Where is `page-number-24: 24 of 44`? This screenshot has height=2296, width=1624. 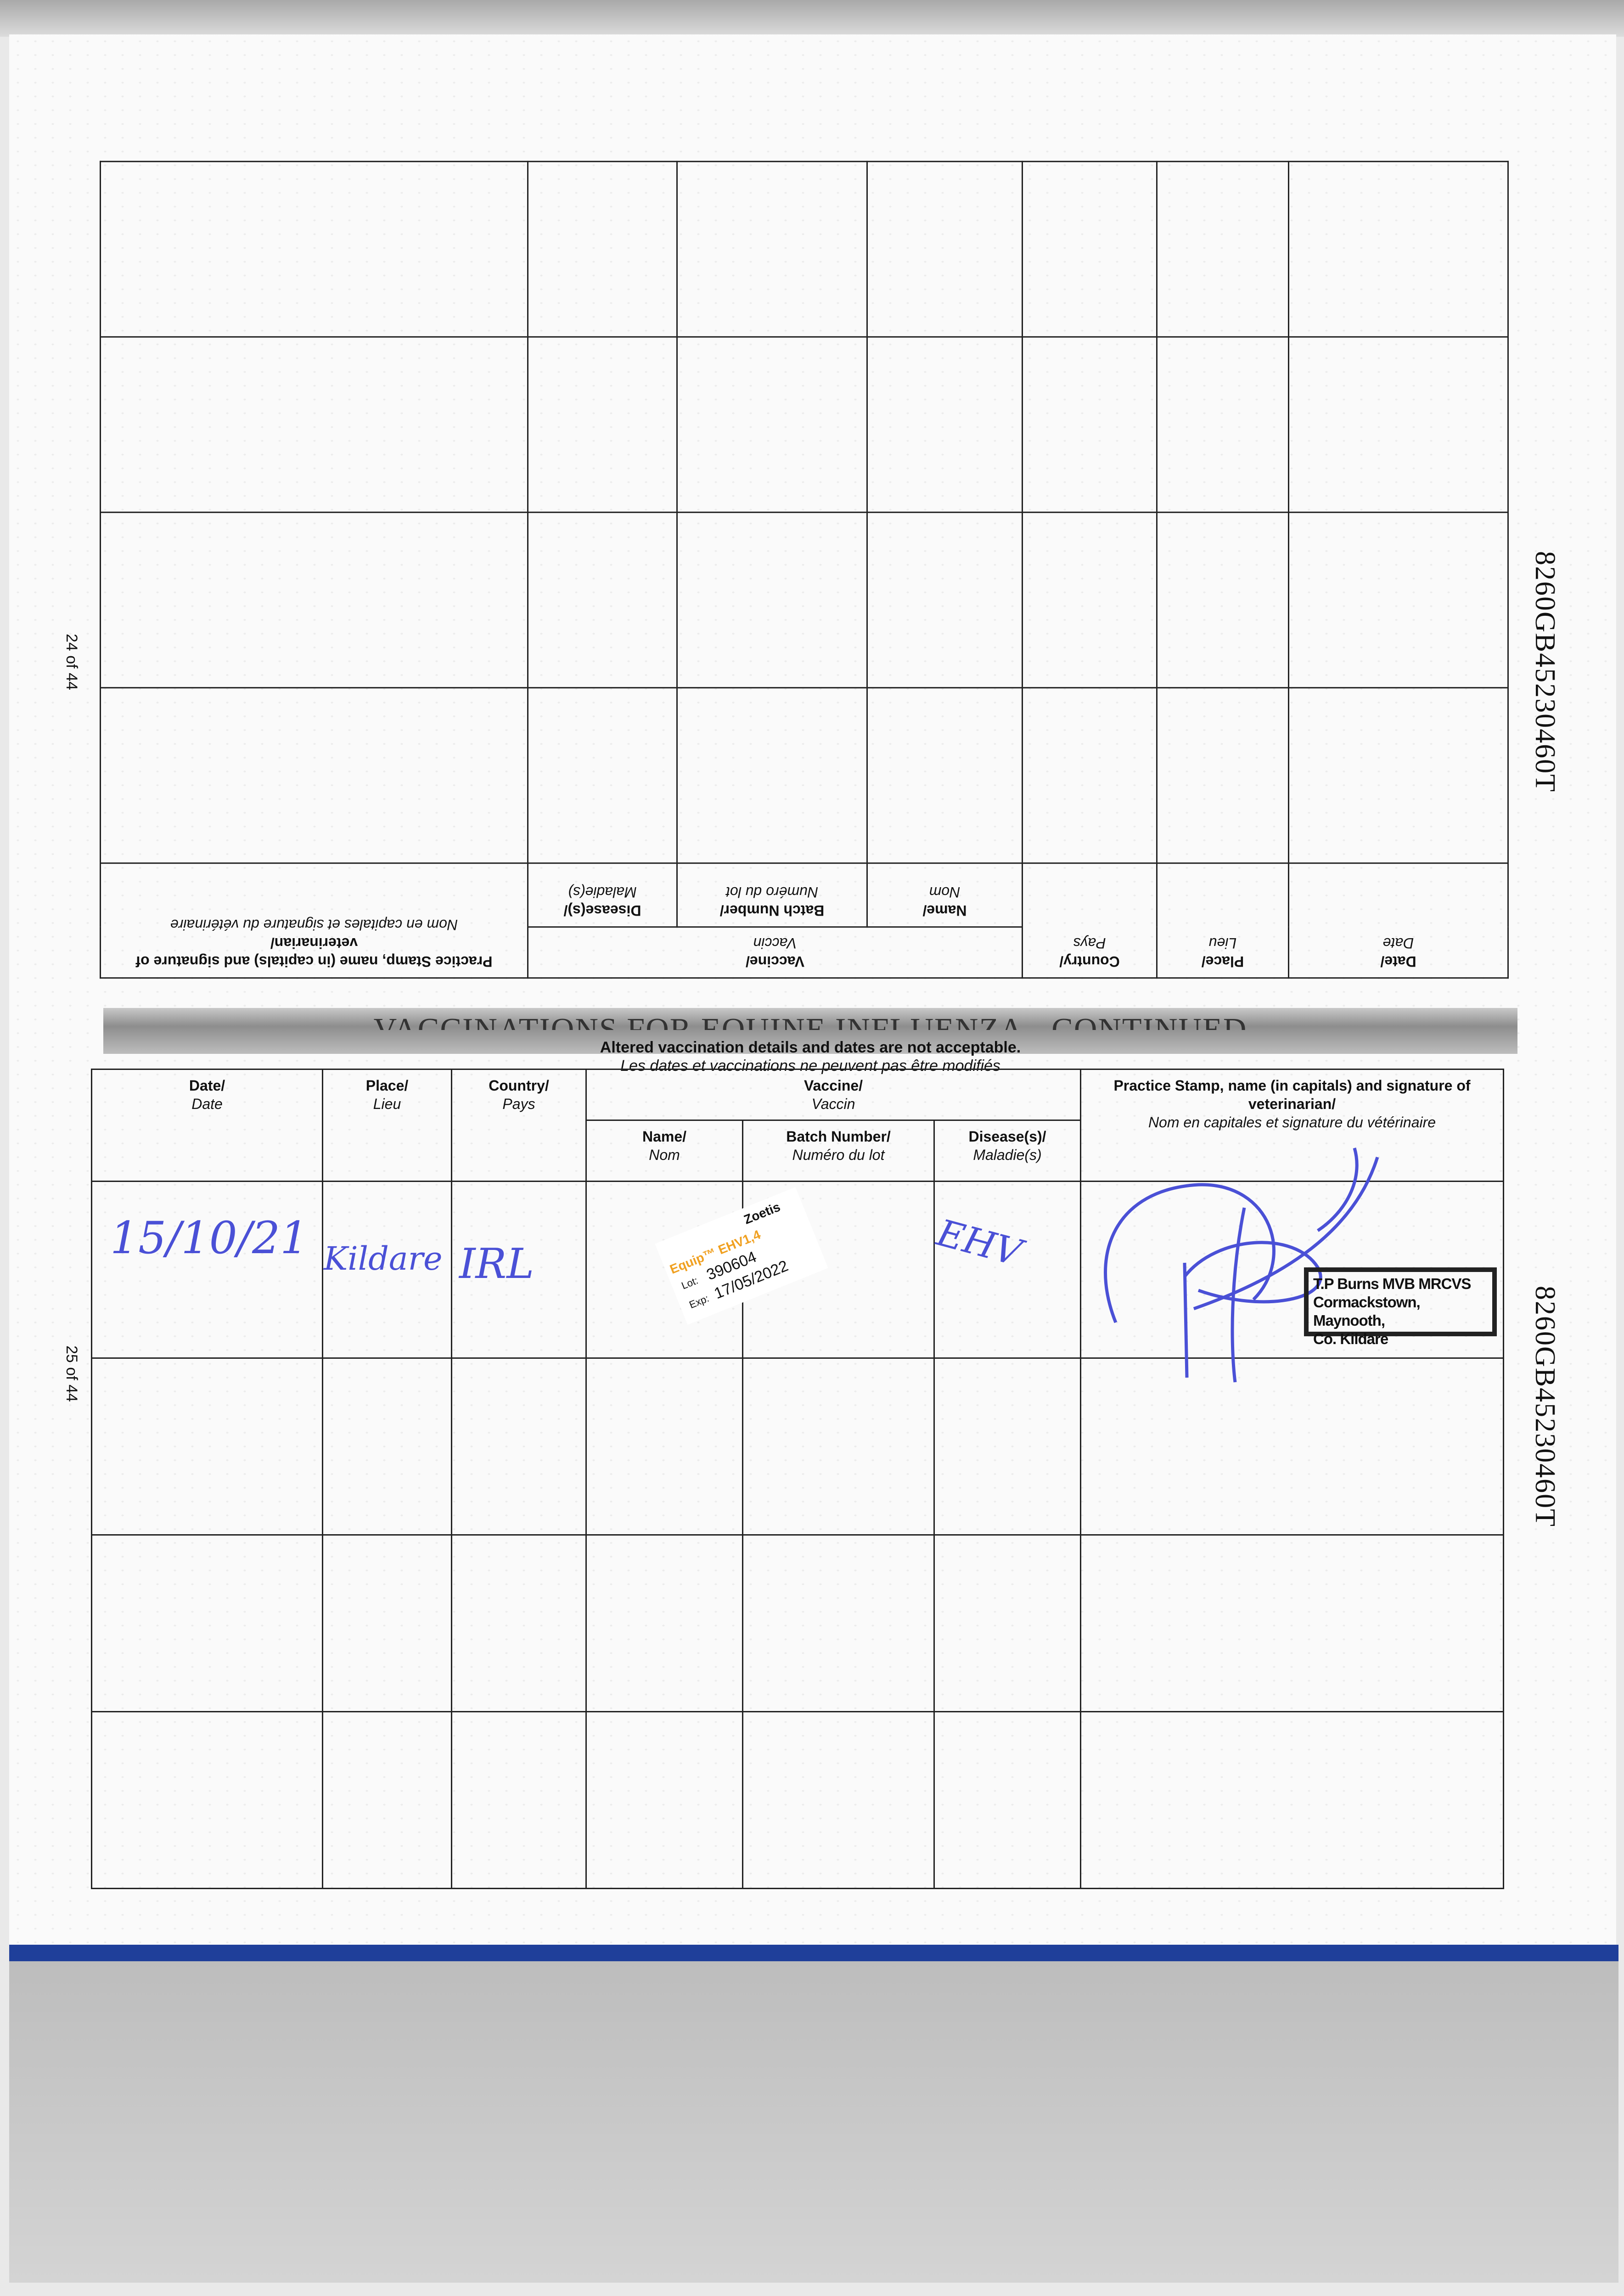
page-number-24: 24 of 44 is located at coordinates (71, 662).